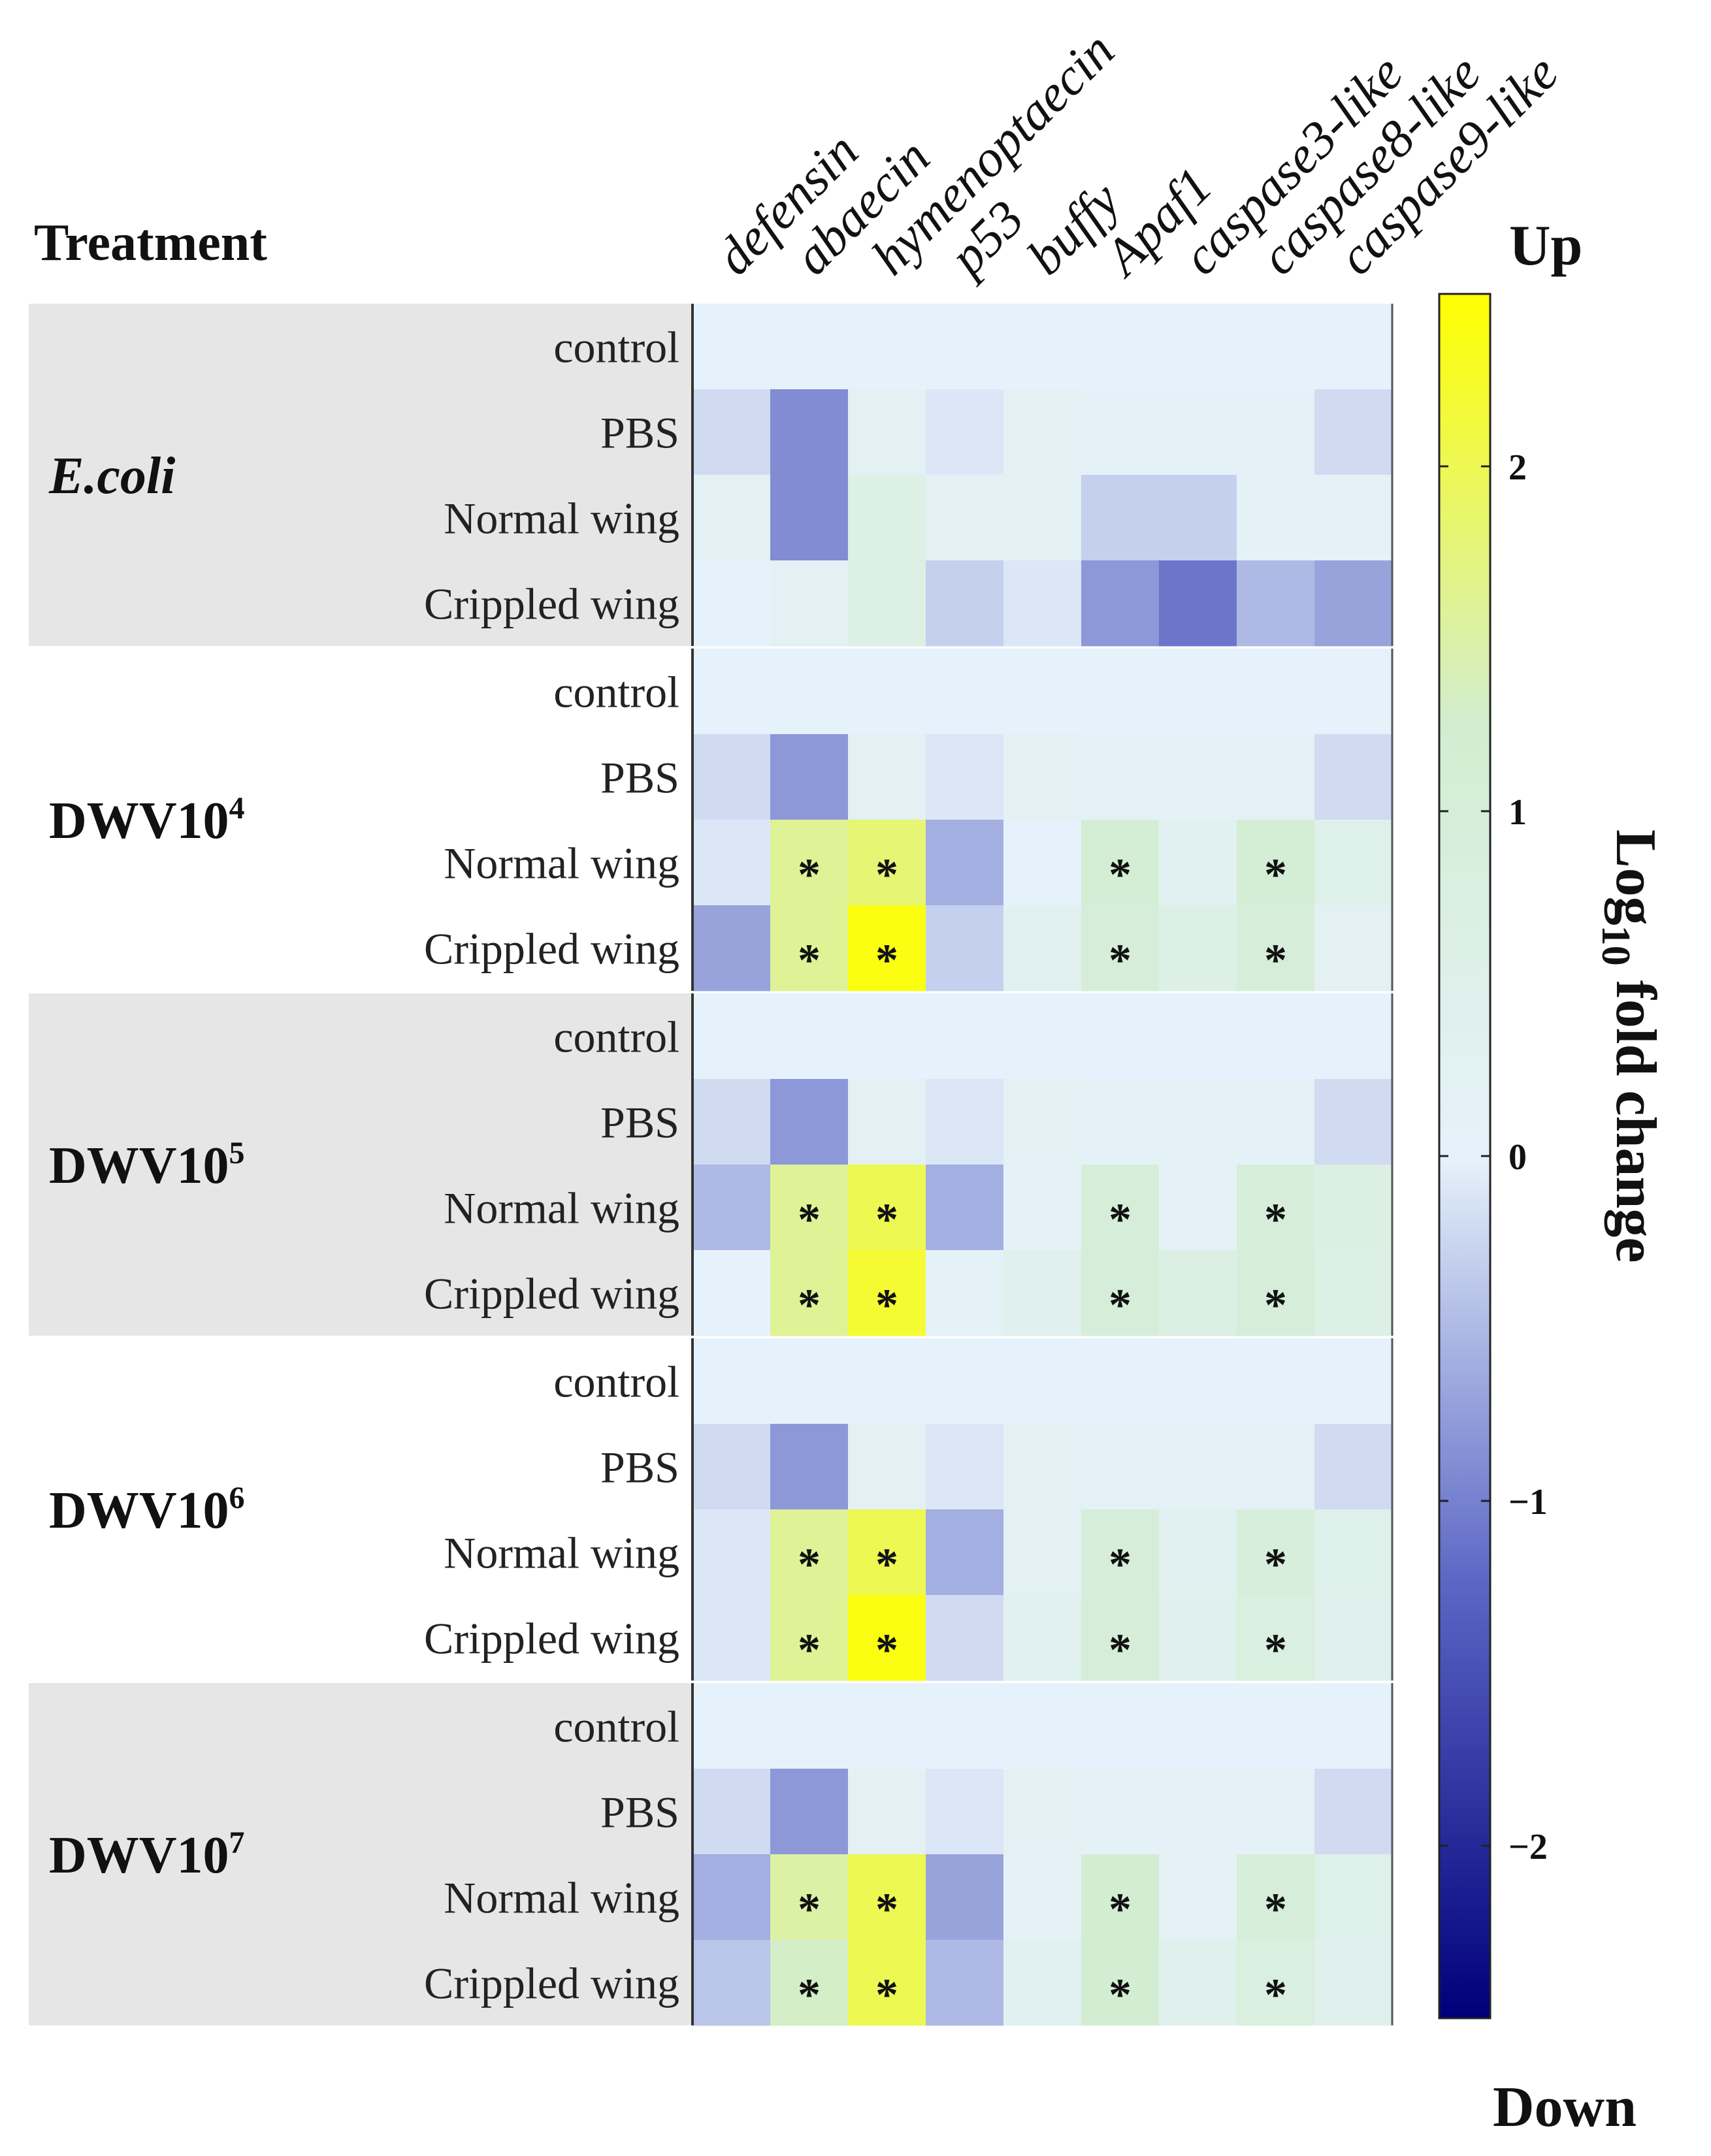 The height and width of the screenshot is (2156, 1711). What do you see at coordinates (551, 1294) in the screenshot?
I see `row-label: Crippled wing` at bounding box center [551, 1294].